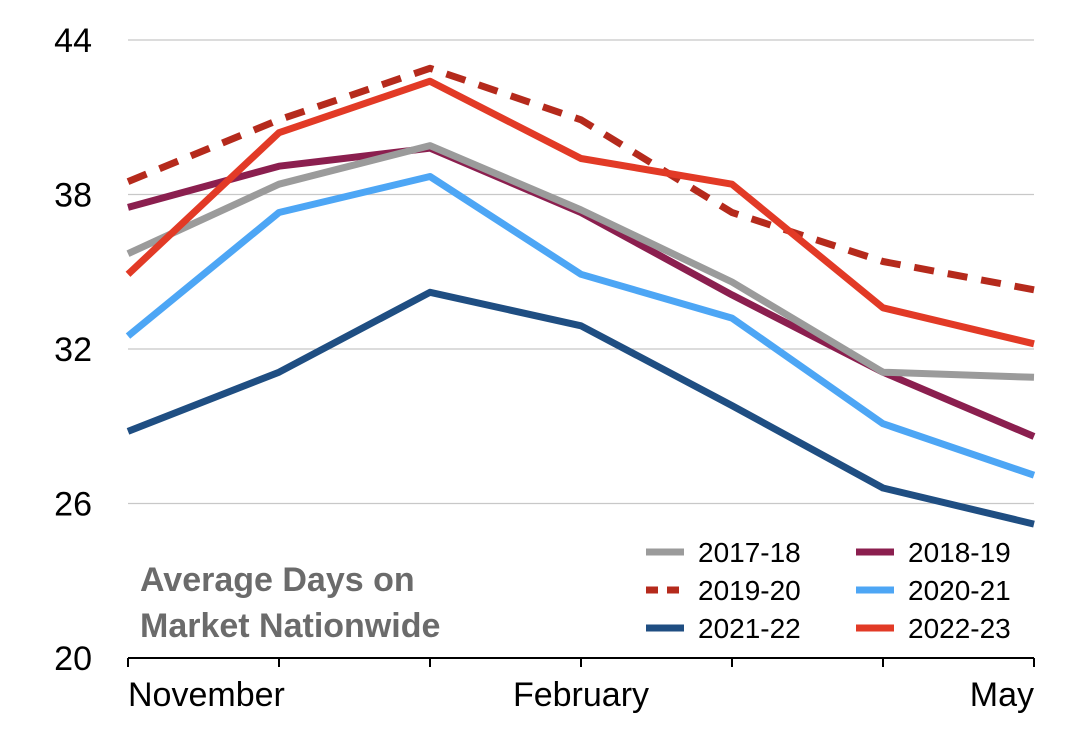 The image size is (1080, 746). Describe the element at coordinates (749, 552) in the screenshot. I see `legend-label: 2017-18` at that location.